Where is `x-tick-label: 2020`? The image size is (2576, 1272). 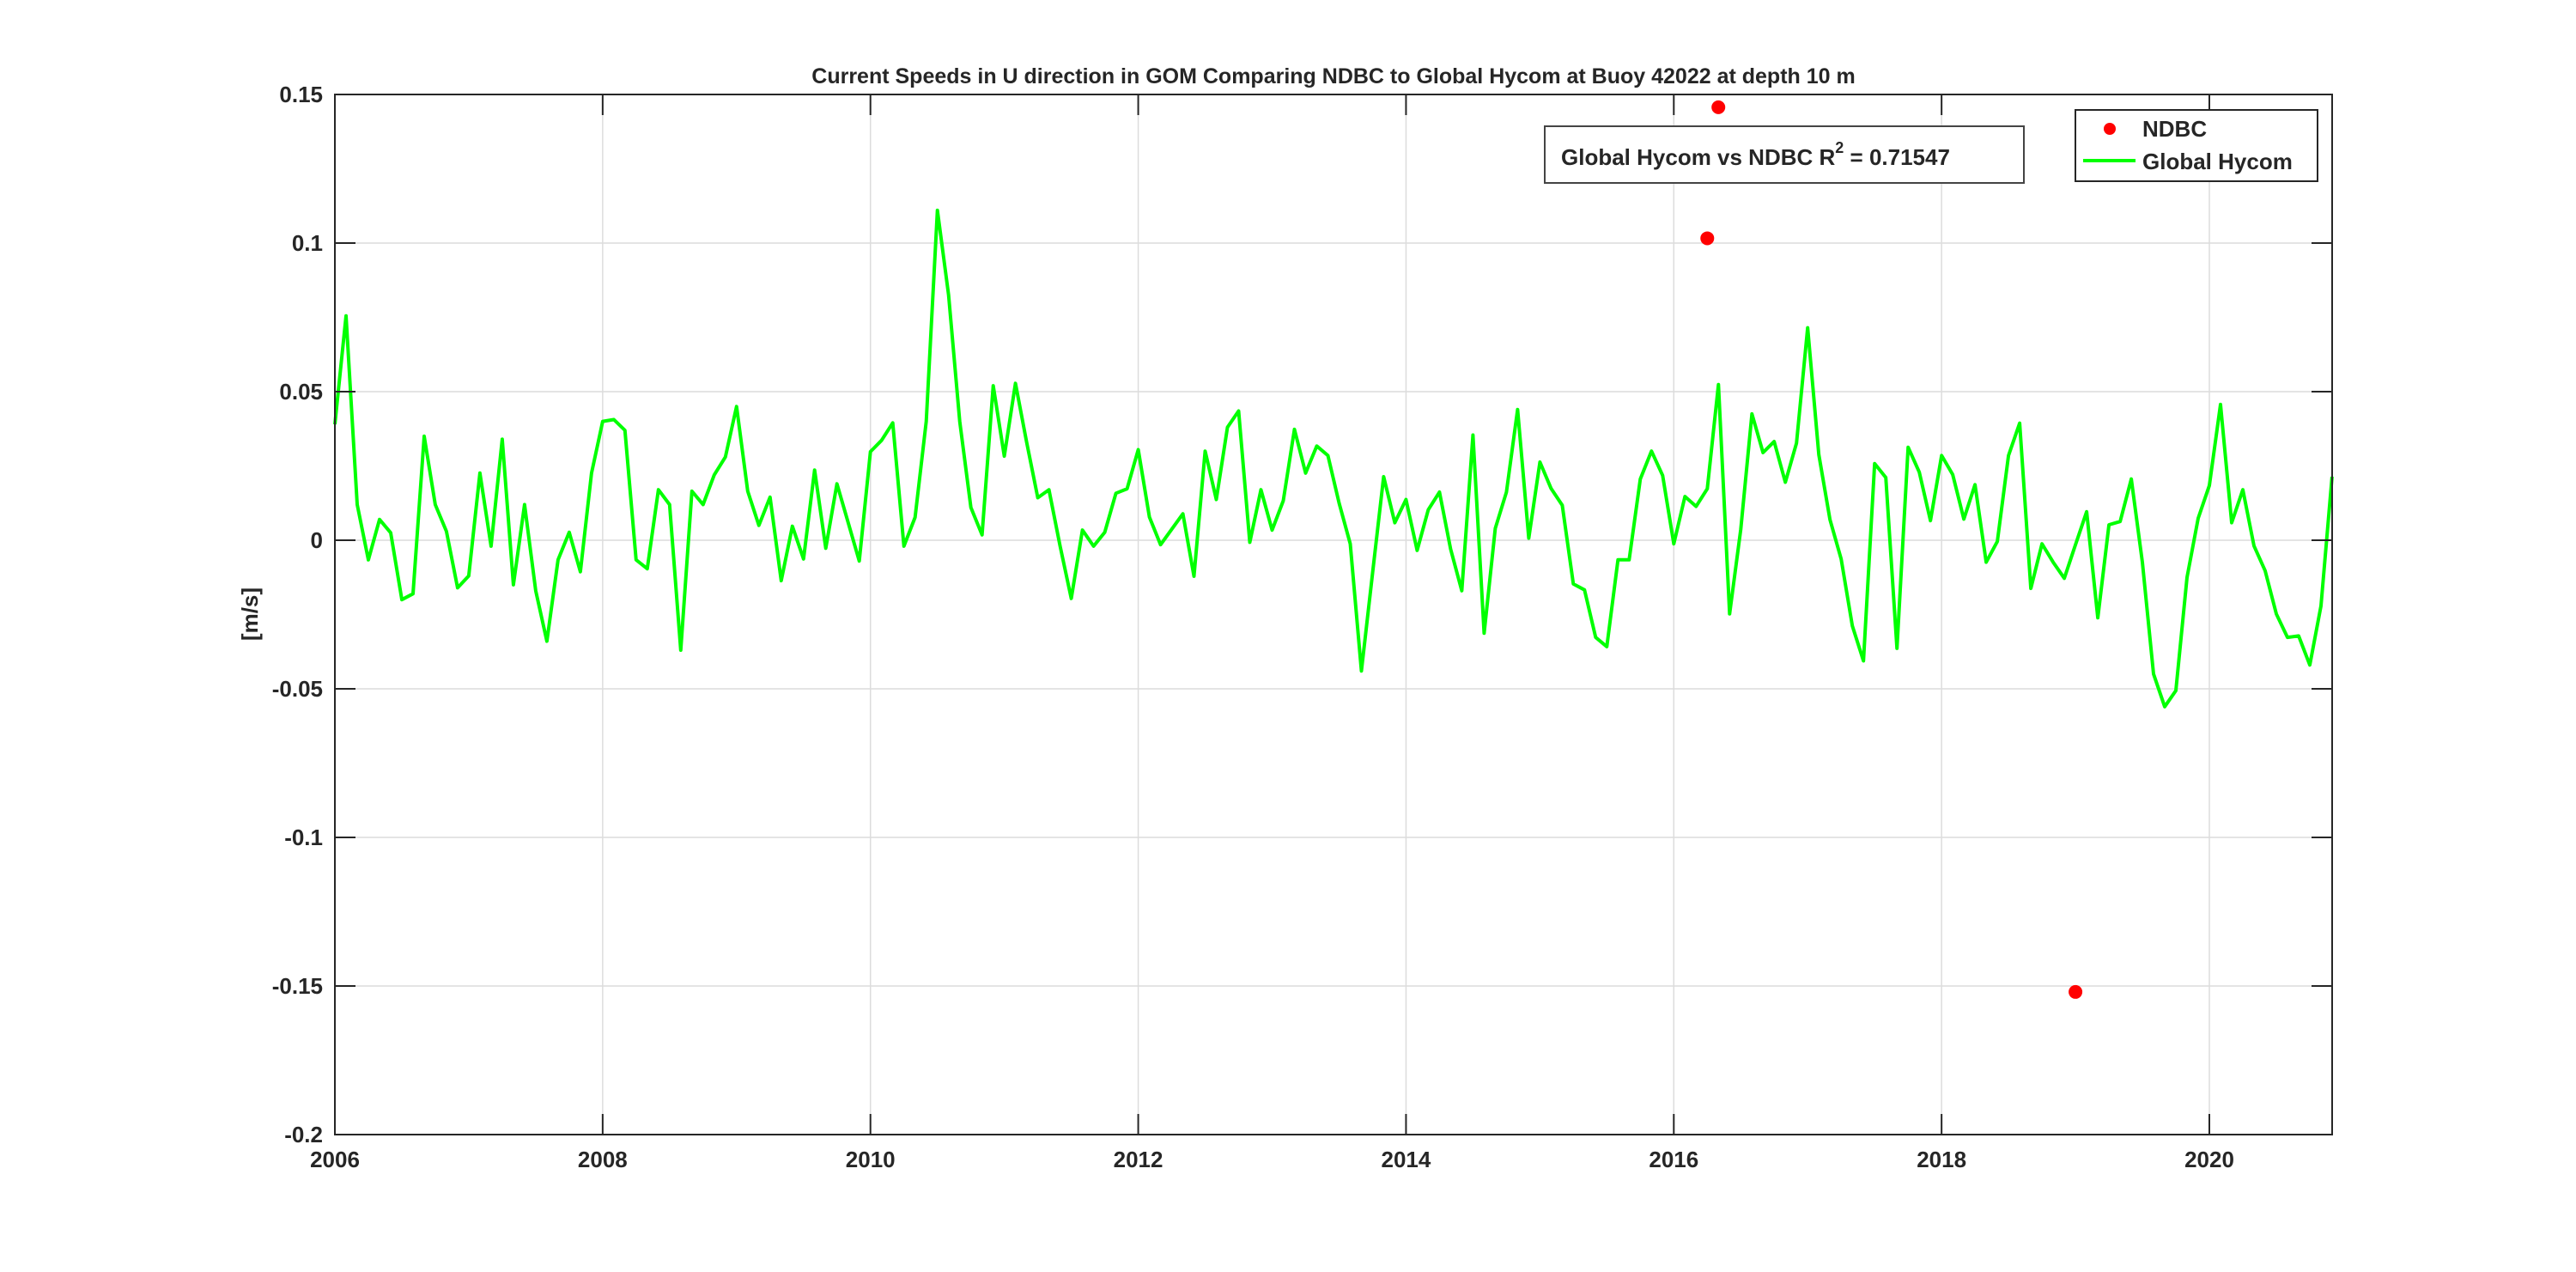 x-tick-label: 2020 is located at coordinates (2209, 1159).